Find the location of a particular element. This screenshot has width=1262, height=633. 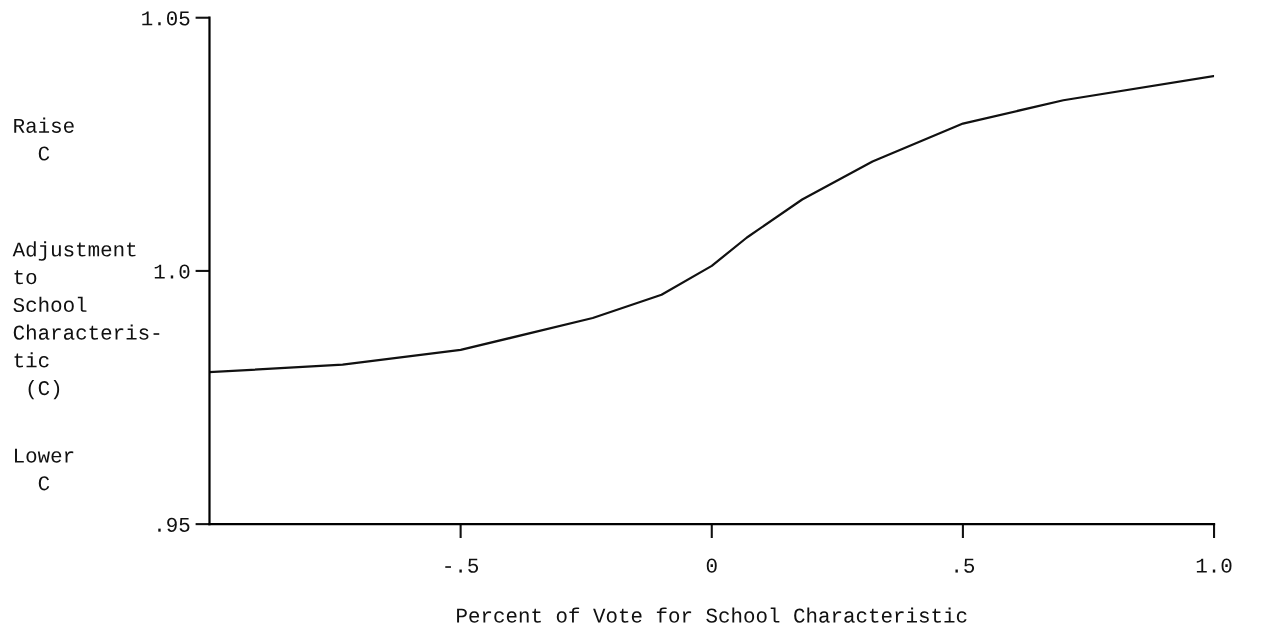

x-axis-title: Percent of Vote for School Characteristic is located at coordinates (712, 615).